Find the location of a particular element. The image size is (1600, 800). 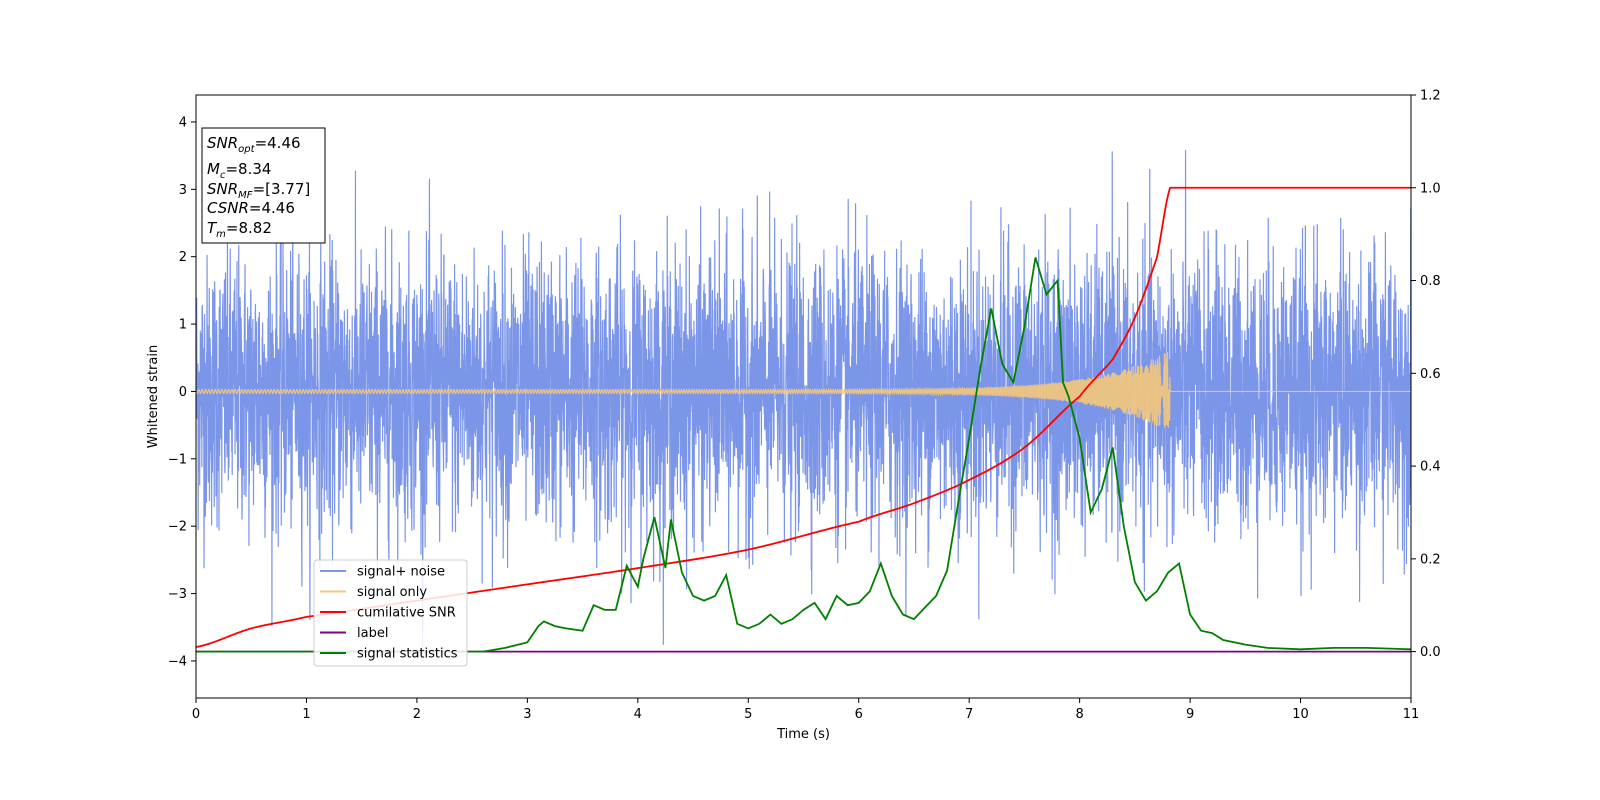

info-snr-opt: SNRopt=4.46 is located at coordinates (254, 144).